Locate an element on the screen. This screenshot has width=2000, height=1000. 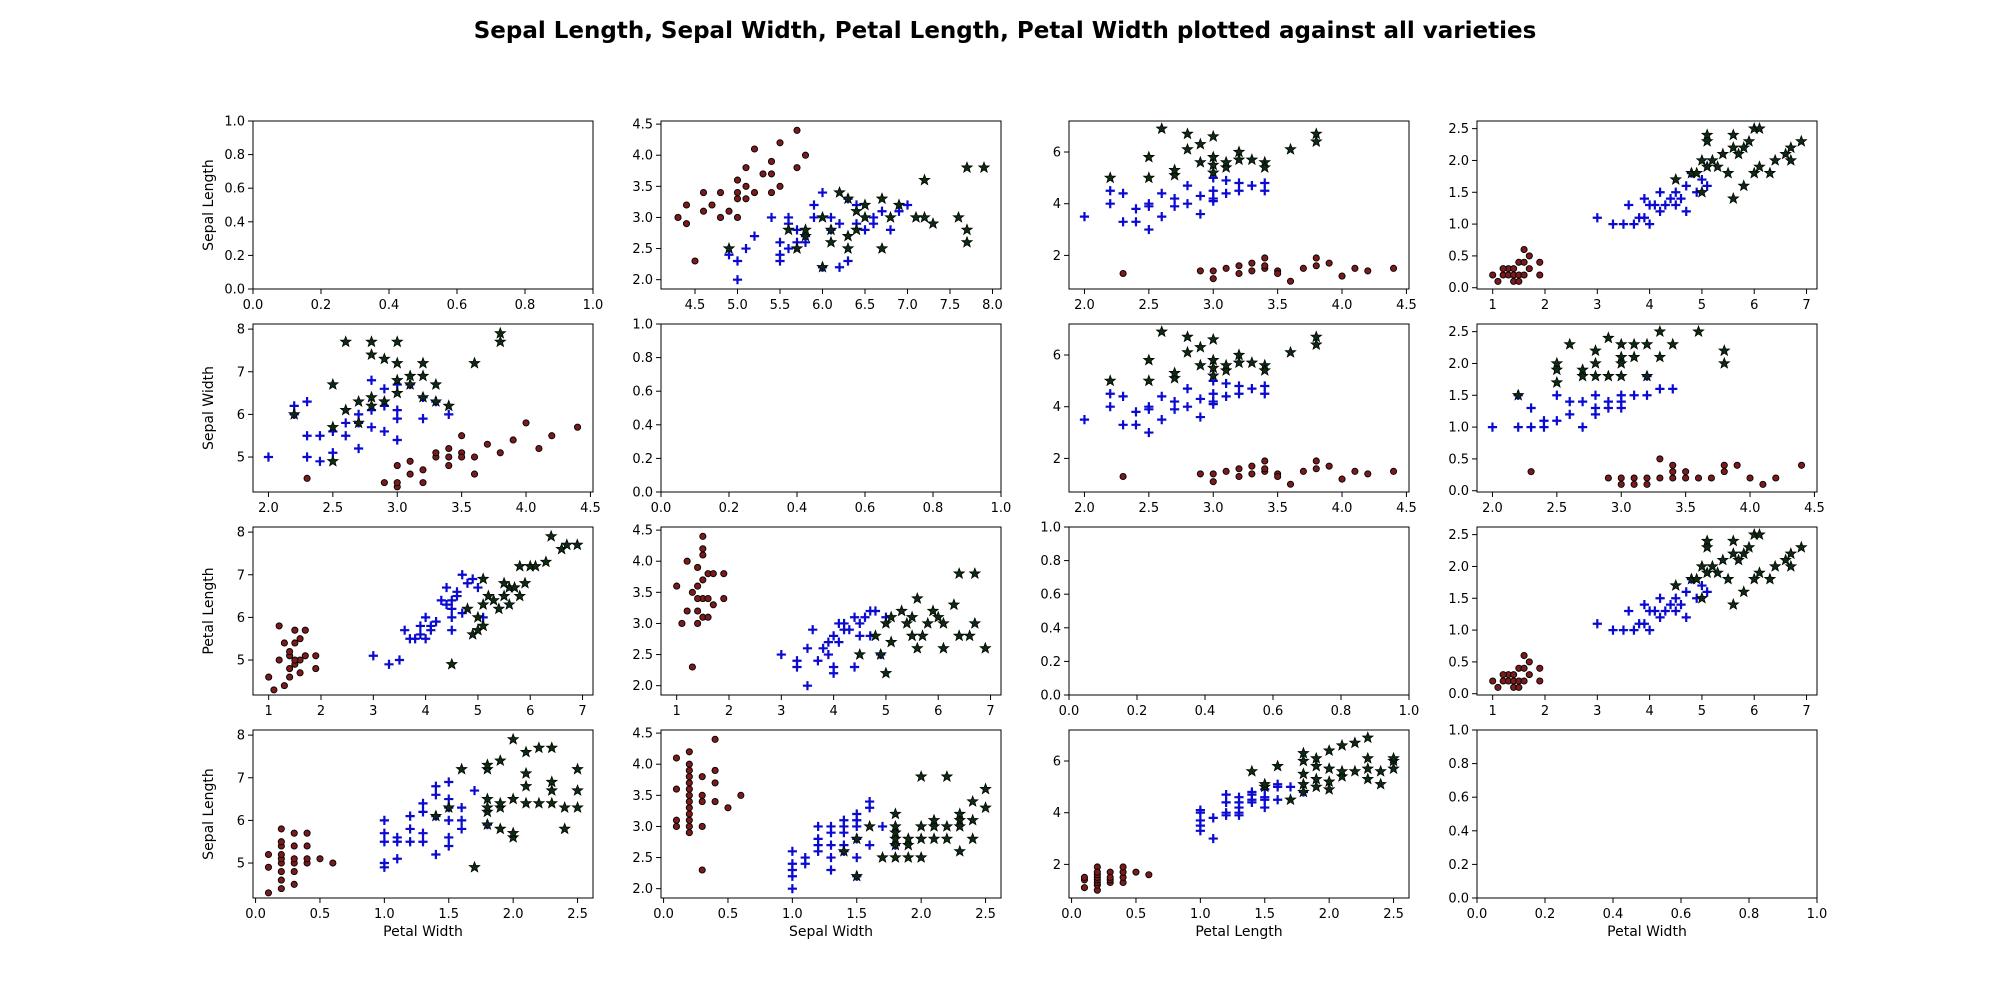
x-tick-label: 0.2 is located at coordinates (1545, 914).